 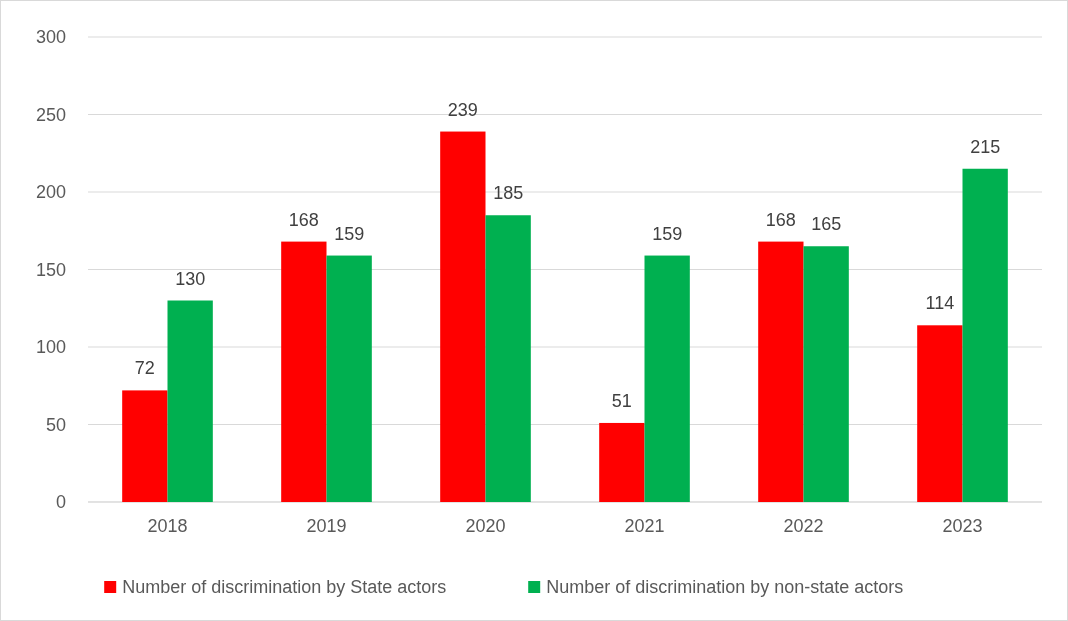 I want to click on x-tick-label: 2020, so click(x=485, y=526).